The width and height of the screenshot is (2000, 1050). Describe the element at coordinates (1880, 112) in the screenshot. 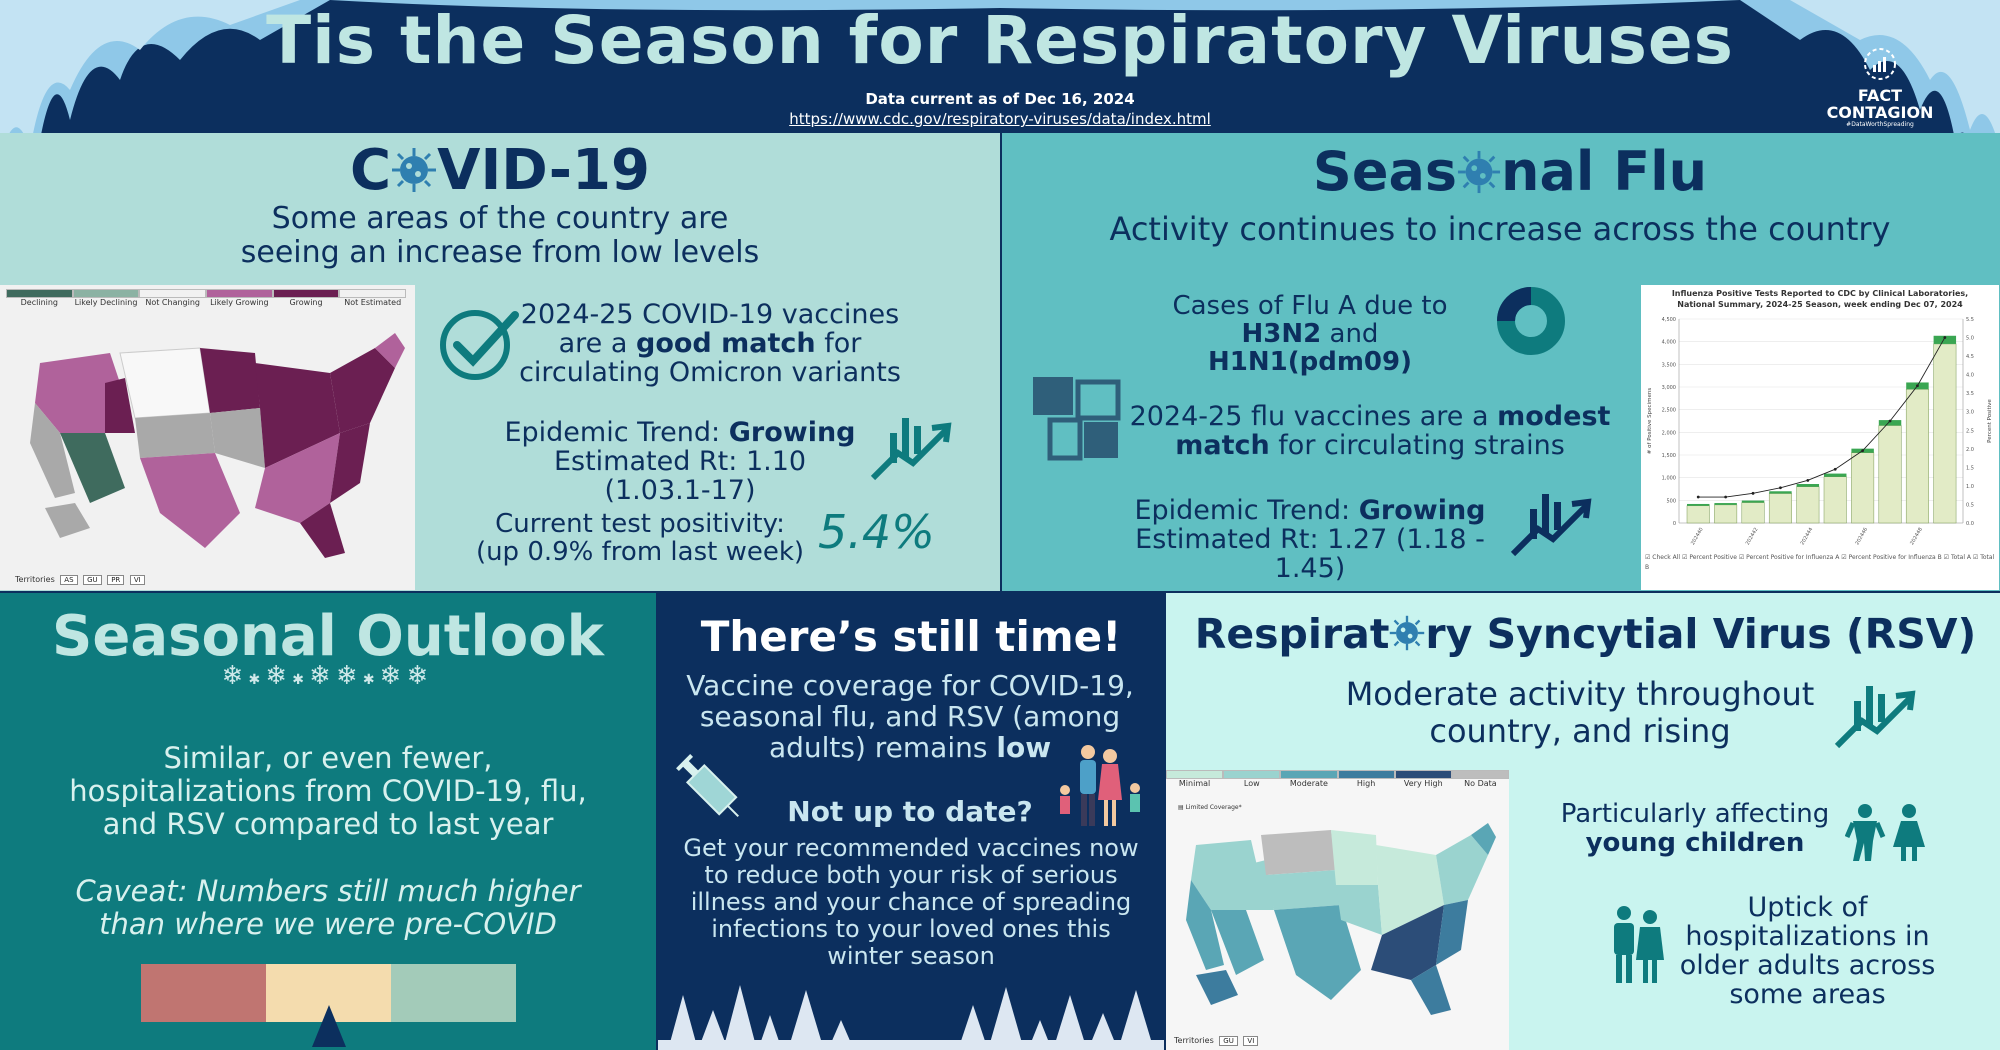

I see `logo-line-contagion: CONTAGION` at that location.